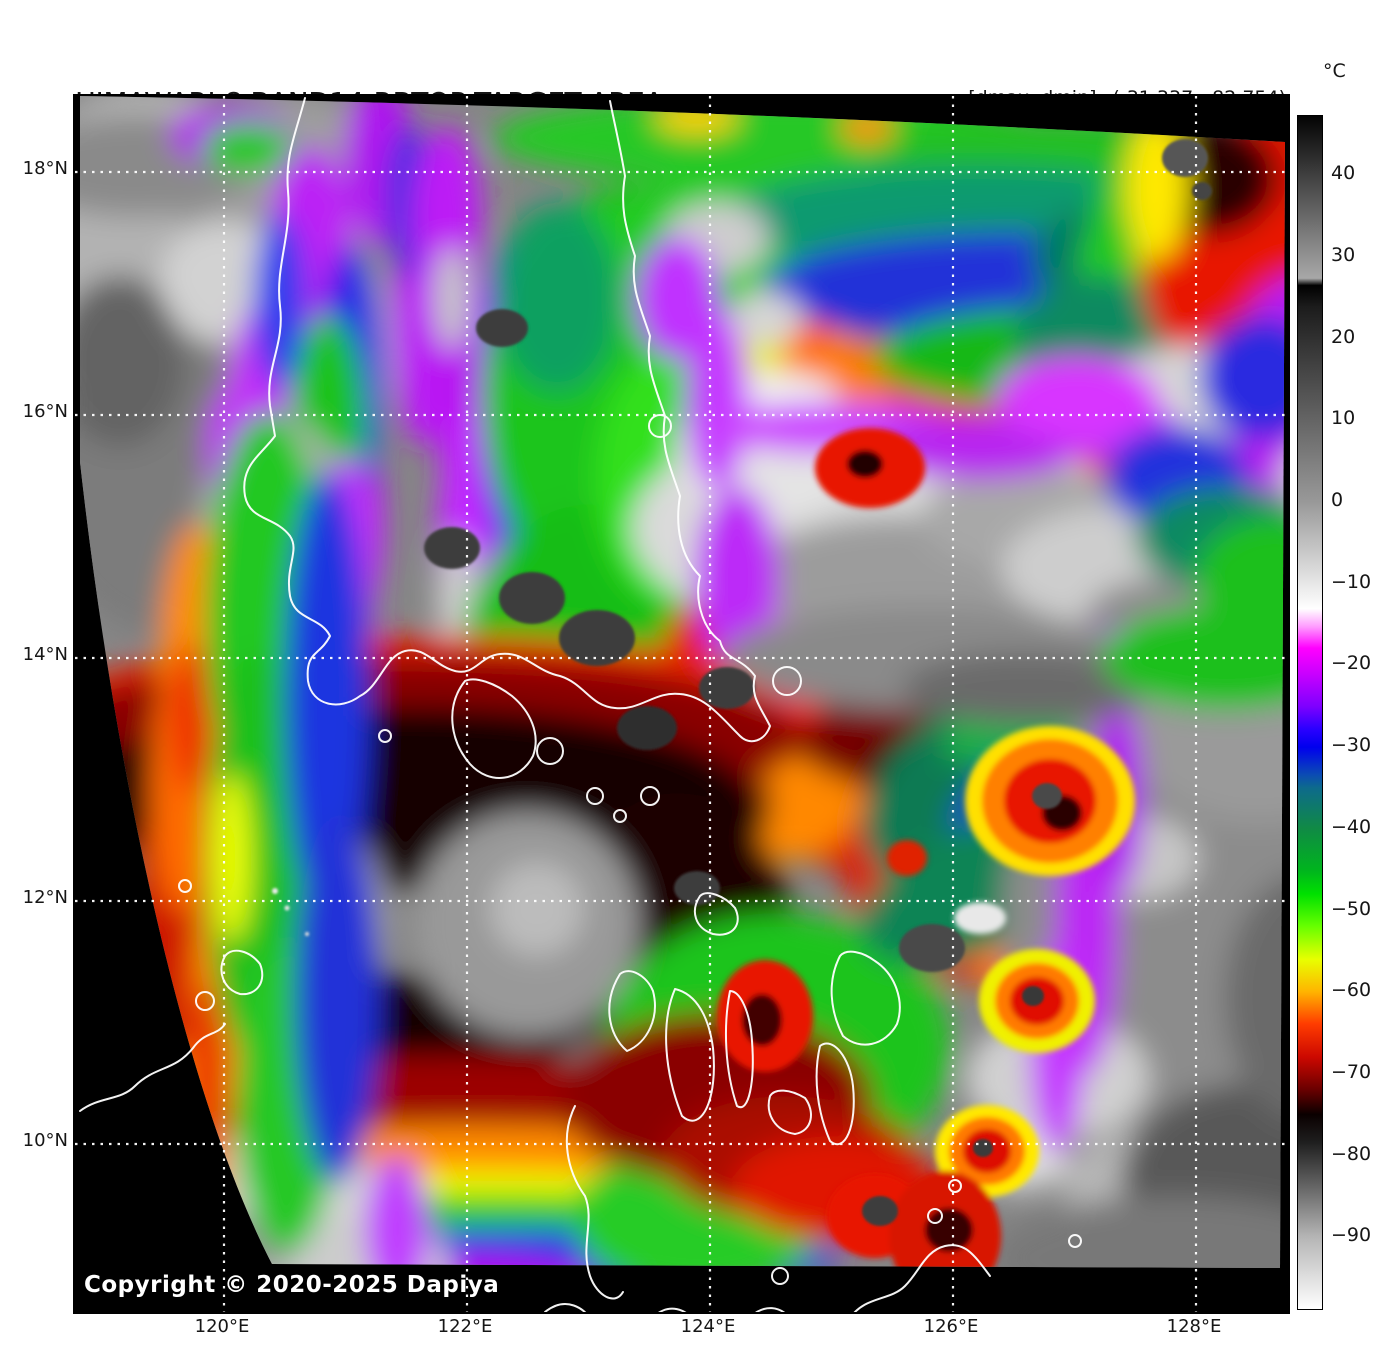  I want to click on colorbar-tick-20: 20, so click(1343, 336).